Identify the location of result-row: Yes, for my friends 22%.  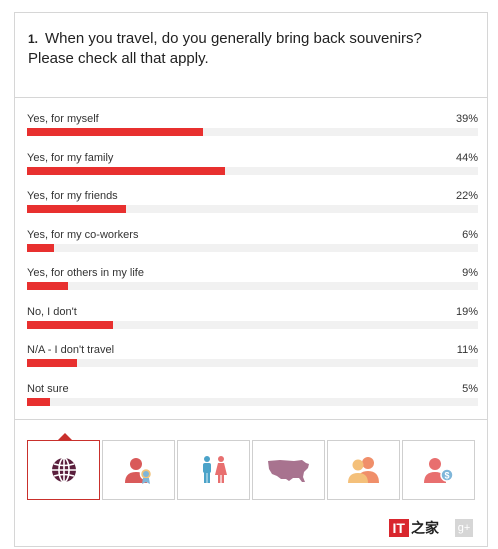
(252, 207).